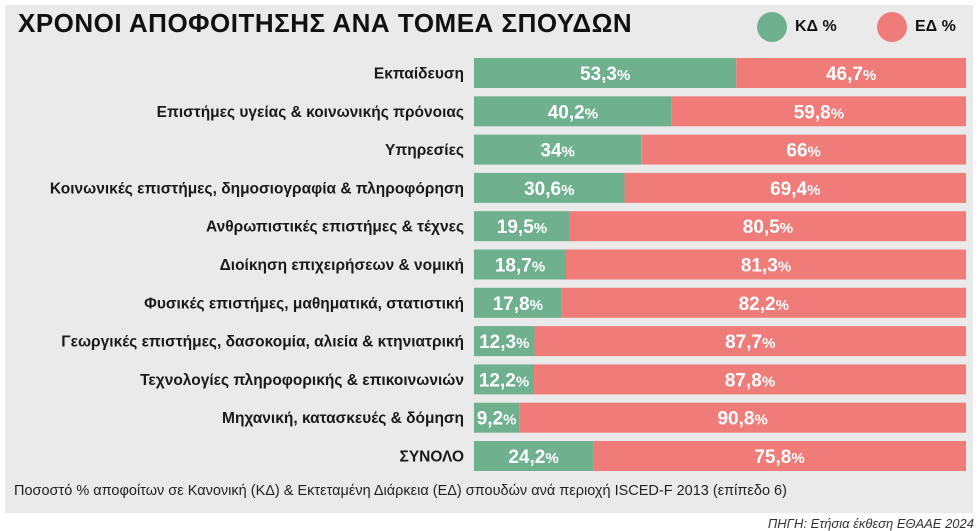  What do you see at coordinates (325, 23) in the screenshot?
I see `chart-title: ΧΡΟΝΟΙ ΑΠΟΦΟΙΤΗΣΗΣ ΑΝΑ ΤΟΜΕΑ ΣΠΟΥΔΩΝ` at bounding box center [325, 23].